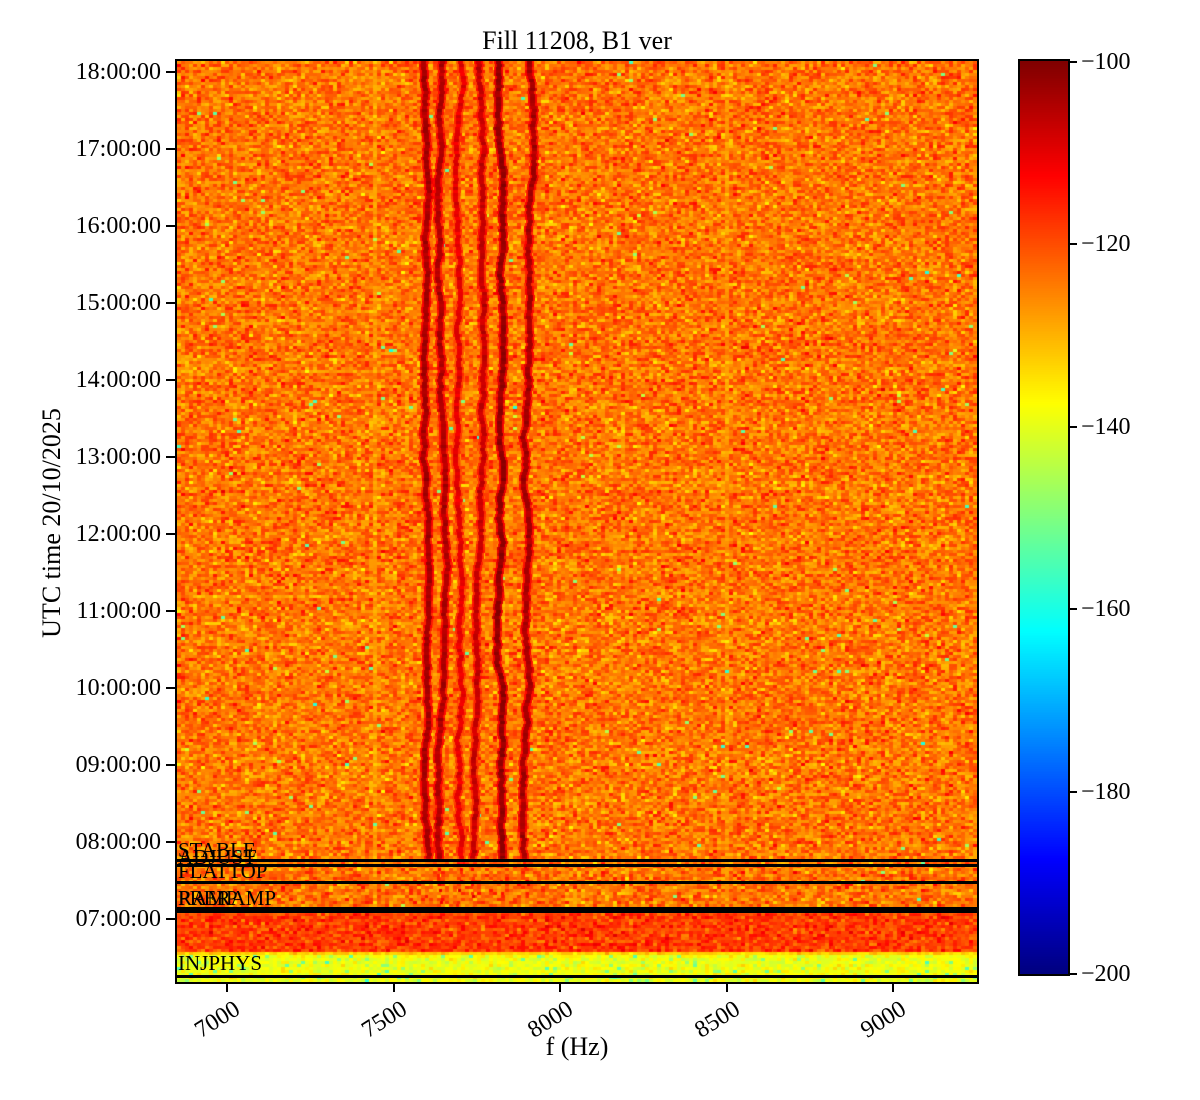  I want to click on x-axis-label: f (Hz), so click(577, 1046).